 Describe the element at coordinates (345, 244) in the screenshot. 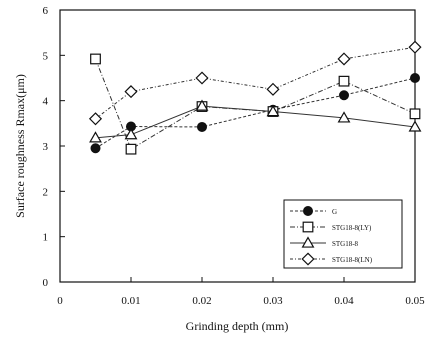

I see `legend-label: STG18-8` at that location.